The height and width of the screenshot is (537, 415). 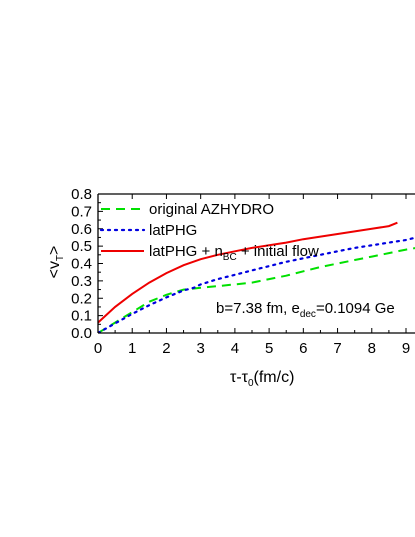 What do you see at coordinates (81, 316) in the screenshot?
I see `y-tick-label: 0.1` at bounding box center [81, 316].